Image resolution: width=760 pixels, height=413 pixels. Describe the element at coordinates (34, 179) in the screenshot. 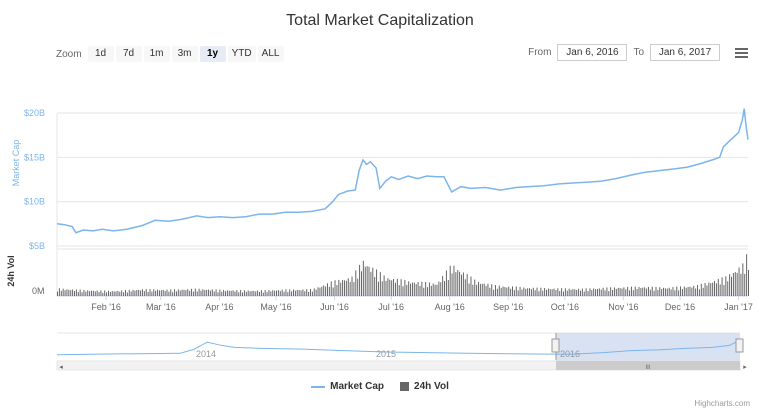

I see `y-axis-ticks: $20B $15B $10B $5B` at that location.